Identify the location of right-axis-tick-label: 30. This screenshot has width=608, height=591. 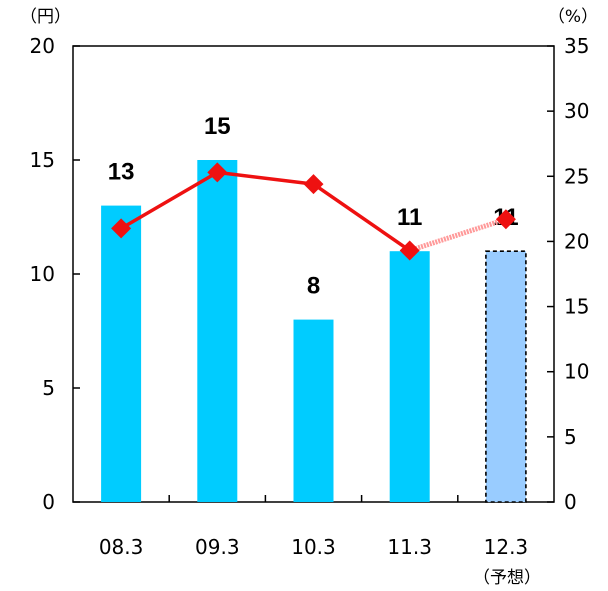
(576, 111).